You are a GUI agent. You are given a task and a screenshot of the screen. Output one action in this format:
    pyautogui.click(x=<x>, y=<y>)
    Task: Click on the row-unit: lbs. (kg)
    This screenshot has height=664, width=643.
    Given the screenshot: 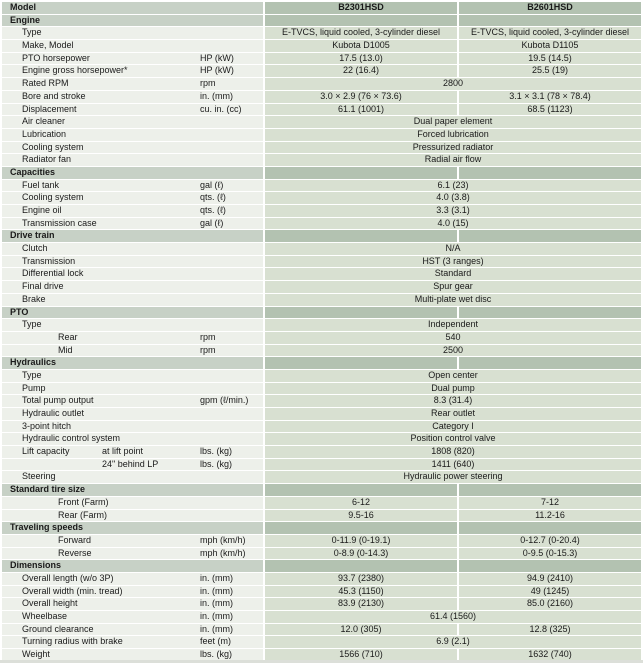 What is the action you would take?
    pyautogui.click(x=216, y=451)
    